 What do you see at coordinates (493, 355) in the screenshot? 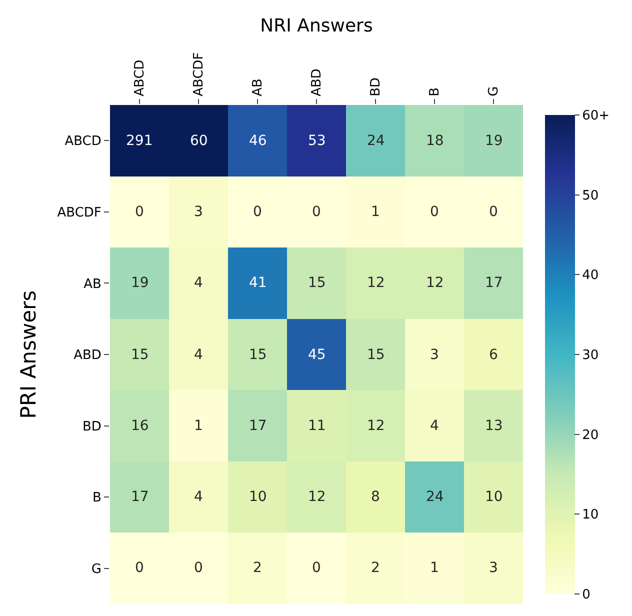
I see `data-label: 6` at bounding box center [493, 355].